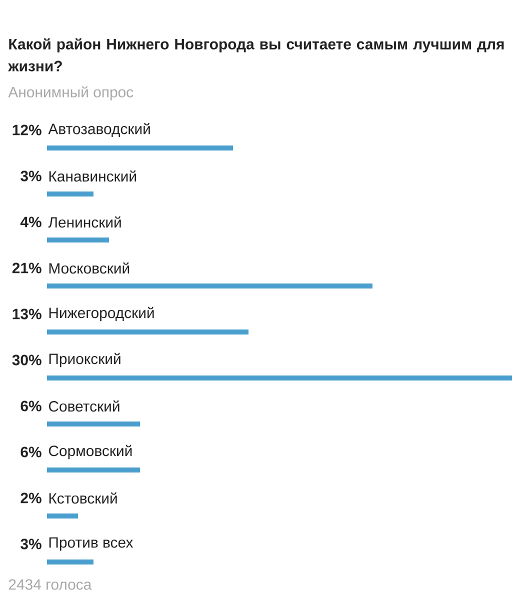  What do you see at coordinates (27, 314) in the screenshot?
I see `data-label: 13%` at bounding box center [27, 314].